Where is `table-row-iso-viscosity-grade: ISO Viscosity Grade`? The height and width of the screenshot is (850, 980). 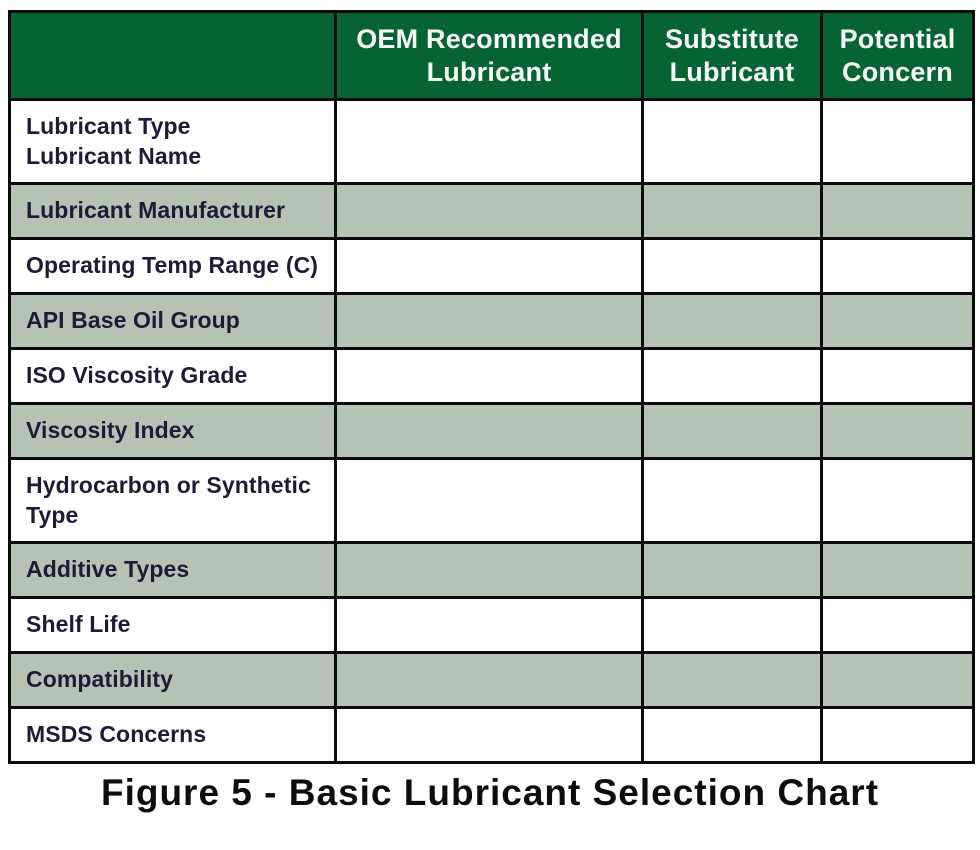 table-row-iso-viscosity-grade: ISO Viscosity Grade is located at coordinates (491, 376).